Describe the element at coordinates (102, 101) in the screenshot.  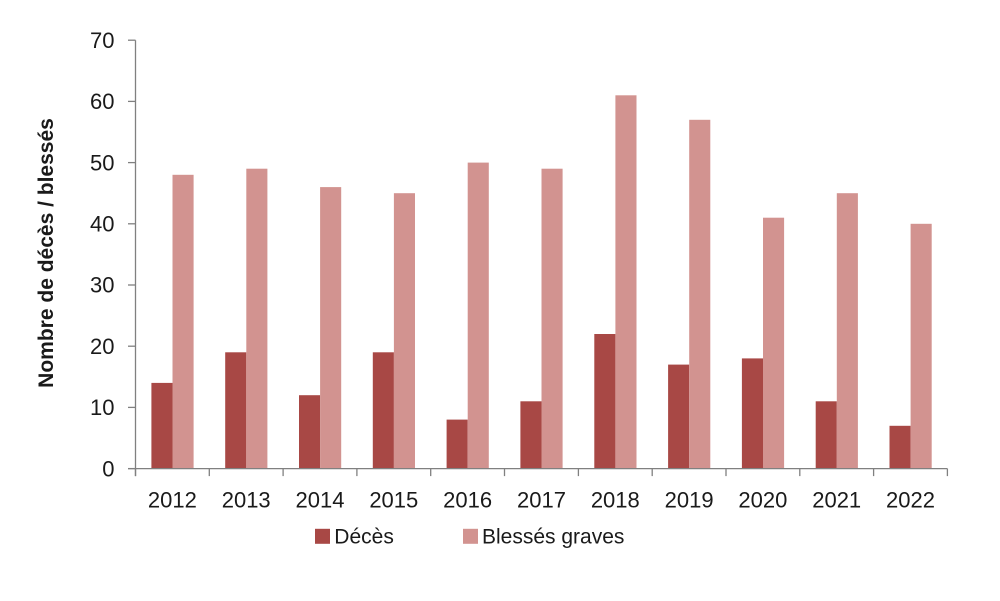
I see `svg-text: 60` at that location.